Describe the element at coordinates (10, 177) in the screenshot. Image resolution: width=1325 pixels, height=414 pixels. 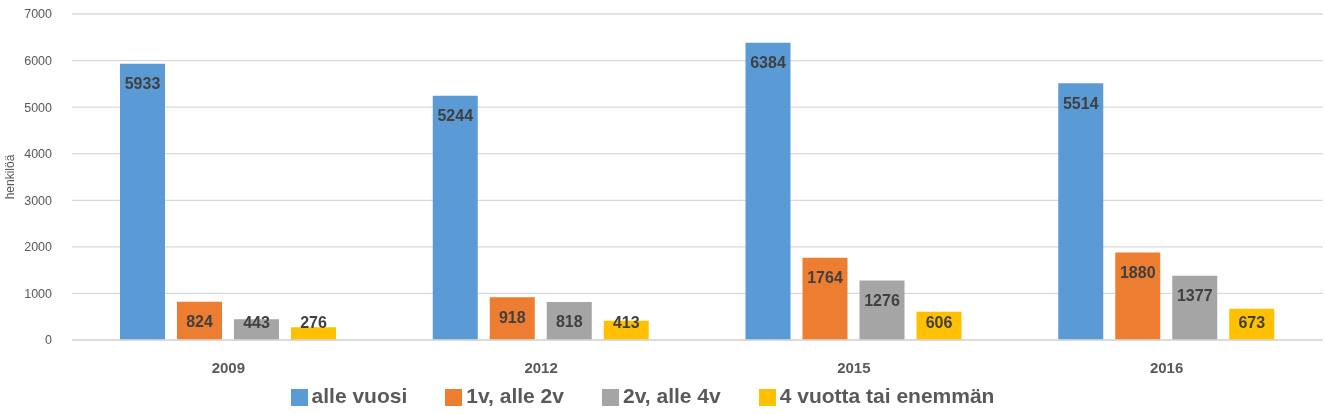
I see `y-axis-title: henkilöä` at that location.